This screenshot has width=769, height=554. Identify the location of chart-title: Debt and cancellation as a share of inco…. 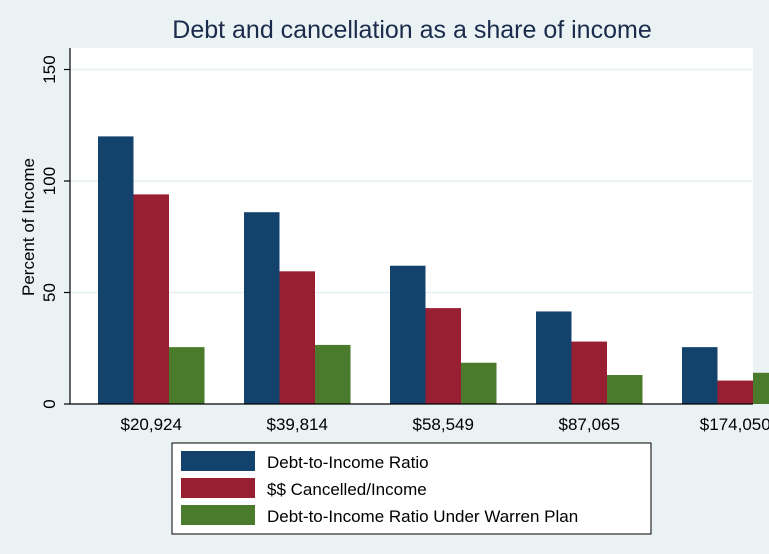
(411, 30).